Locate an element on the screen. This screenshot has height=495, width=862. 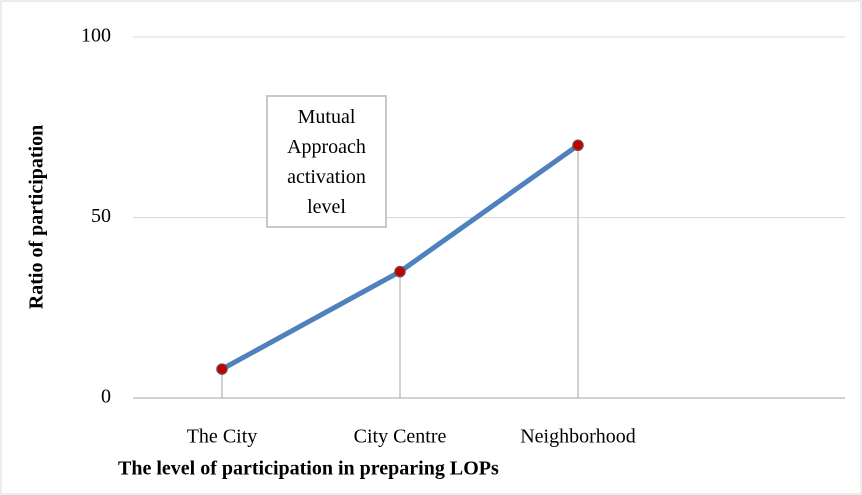
y-tick-label: 0 is located at coordinates (106, 397).